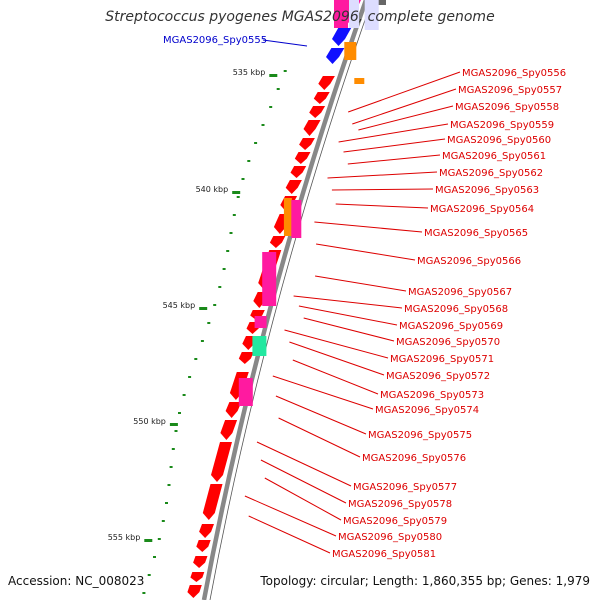 This screenshot has width=600, height=600. I want to click on gene-label: MGAS2096_Spy0560, so click(499, 140).